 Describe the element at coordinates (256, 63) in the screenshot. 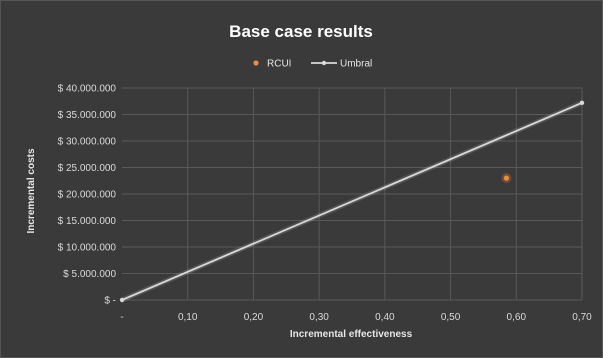

I see `legend-rcui-swatch` at that location.